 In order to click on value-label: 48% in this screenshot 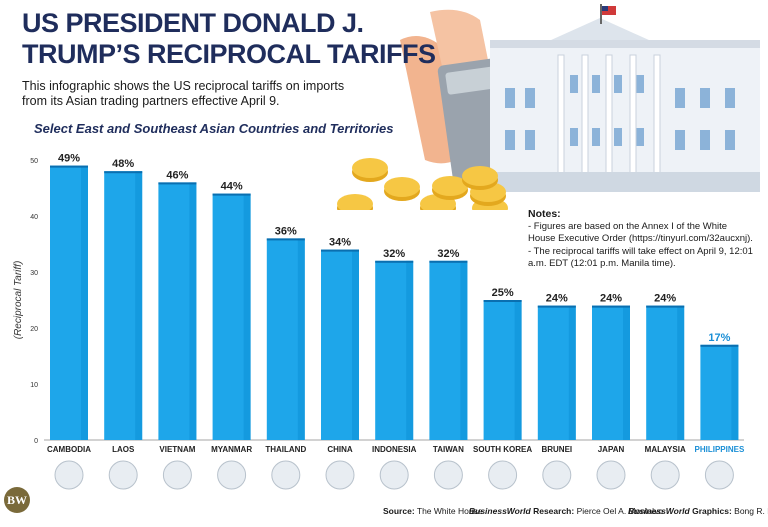, I will do `click(123, 164)`.